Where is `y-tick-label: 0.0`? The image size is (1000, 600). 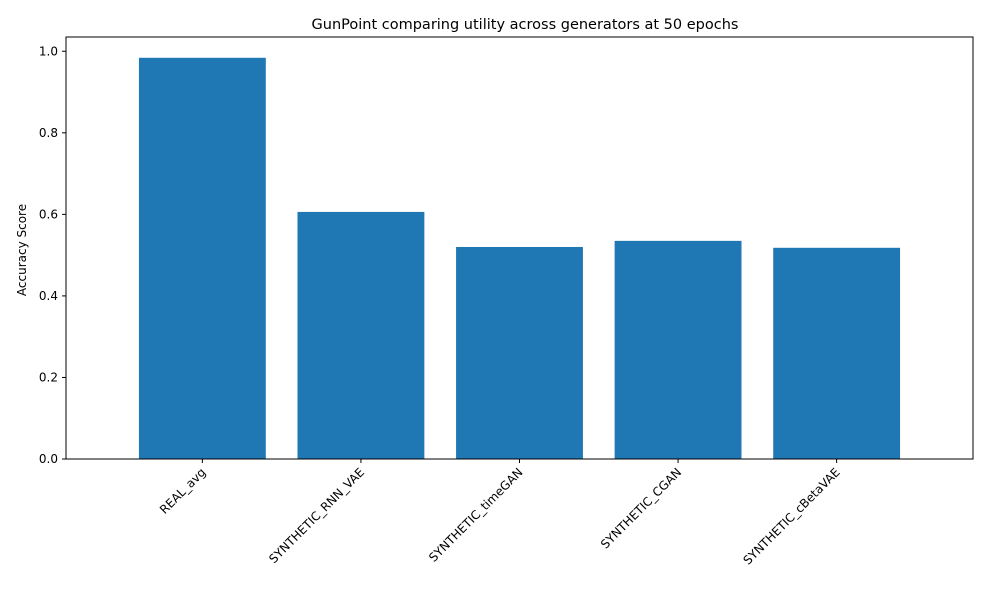 y-tick-label: 0.0 is located at coordinates (48, 459).